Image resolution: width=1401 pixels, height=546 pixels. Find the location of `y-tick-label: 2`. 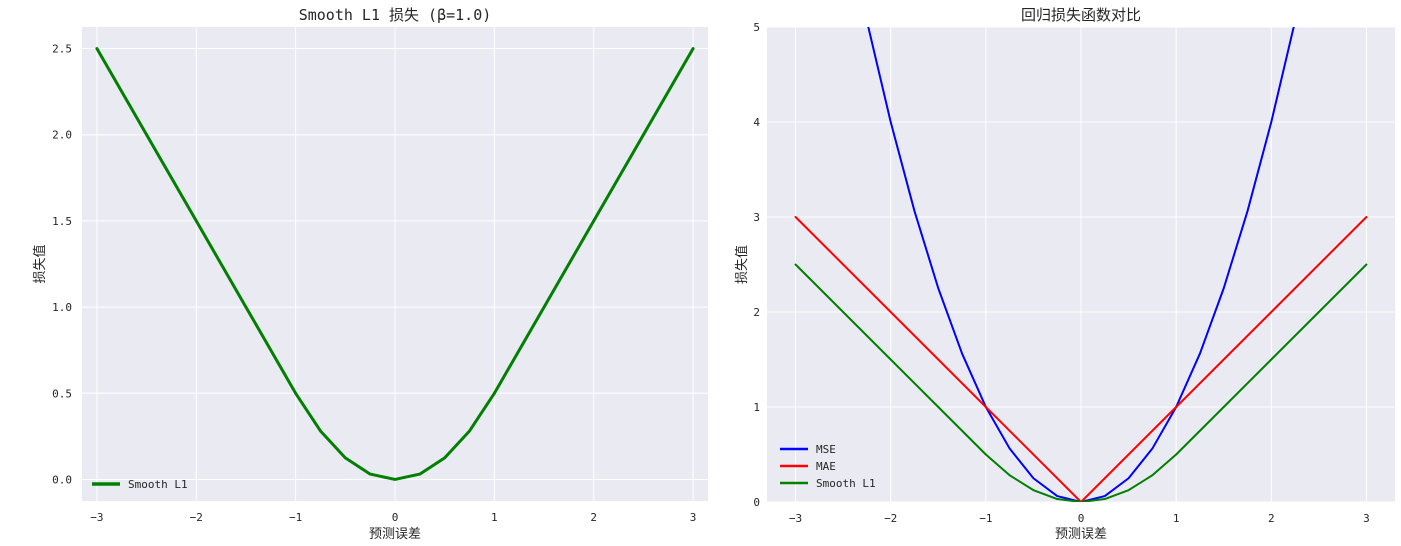

y-tick-label: 2 is located at coordinates (756, 312).